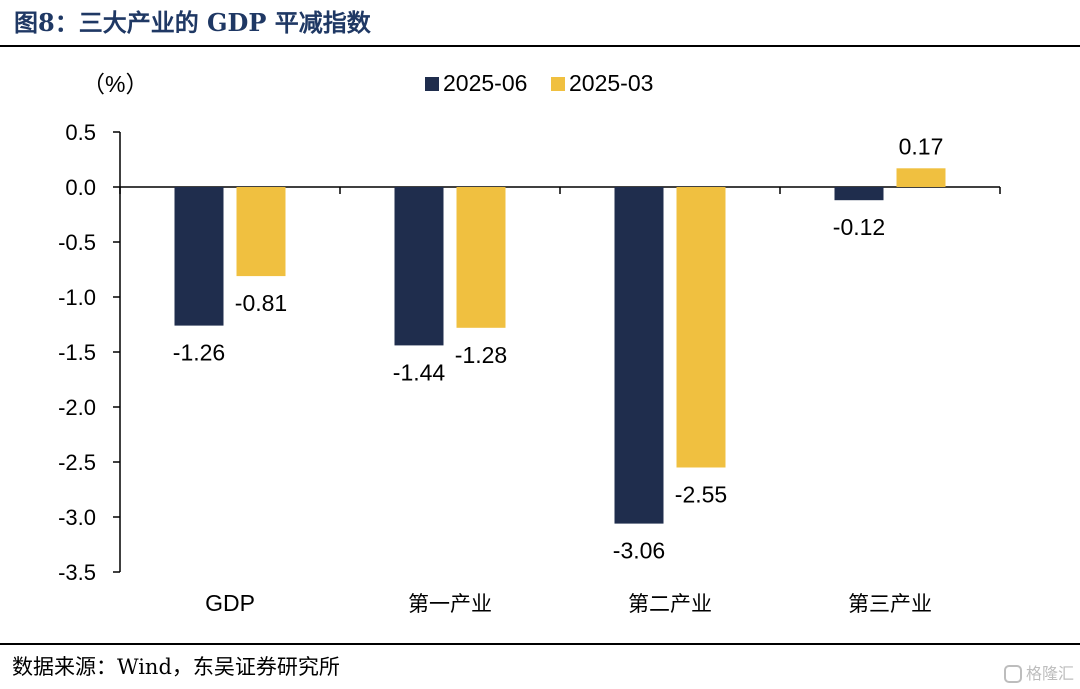  Describe the element at coordinates (192, 22) in the screenshot. I see `figure-title: 图8：三大产业的 GDP 平减指数` at that location.